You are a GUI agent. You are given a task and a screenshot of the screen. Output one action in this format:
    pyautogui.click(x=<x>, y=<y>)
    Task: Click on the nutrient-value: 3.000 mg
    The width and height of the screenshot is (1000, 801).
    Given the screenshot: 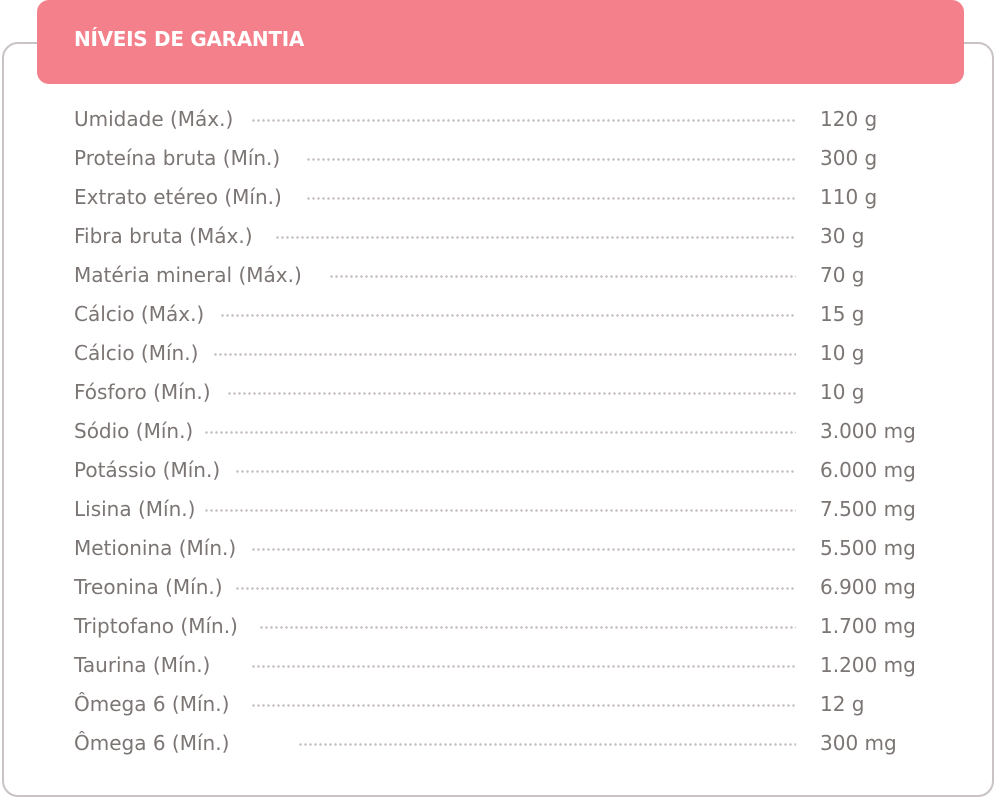 What is the action you would take?
    pyautogui.click(x=868, y=431)
    